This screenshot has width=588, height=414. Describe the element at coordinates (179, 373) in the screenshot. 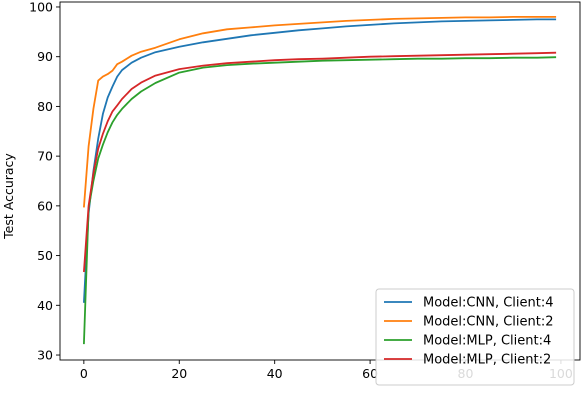

I see `x-tick-label: 20` at that location.